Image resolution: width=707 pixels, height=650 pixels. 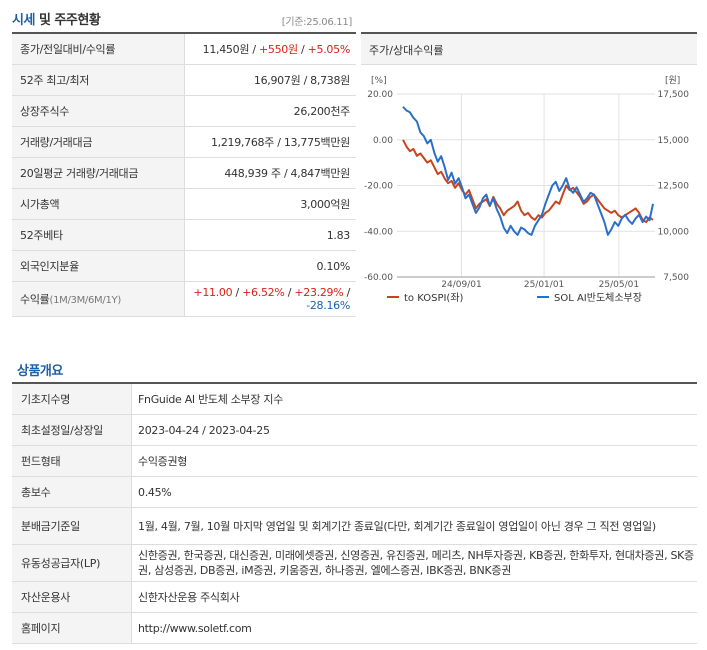 I want to click on y-left-tick-label: -20.00, so click(x=378, y=187).